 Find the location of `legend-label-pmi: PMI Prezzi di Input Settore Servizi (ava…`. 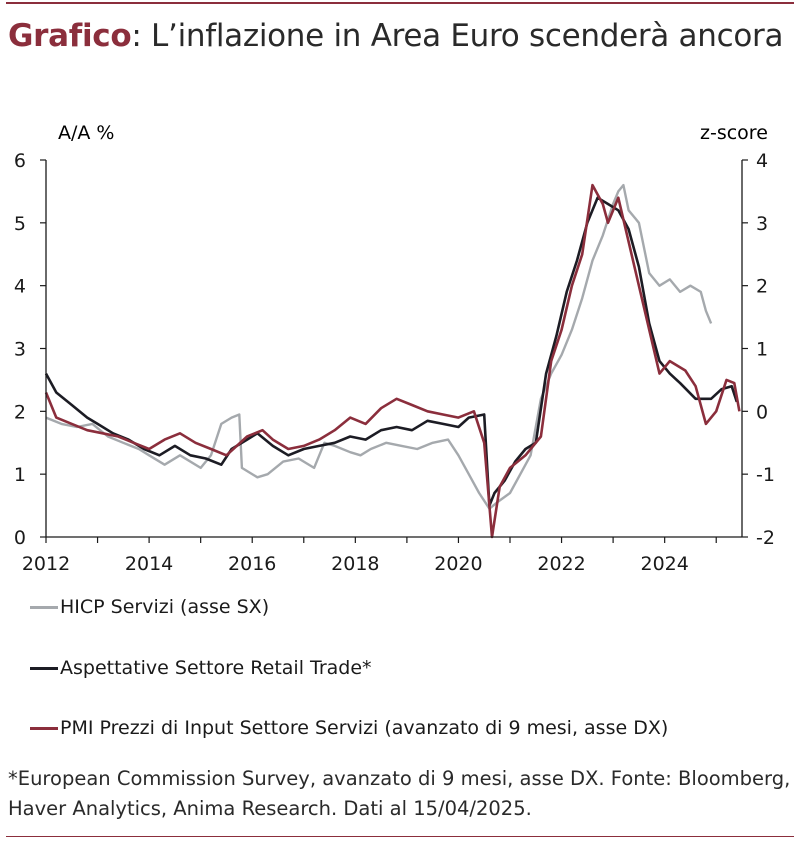

legend-label-pmi: PMI Prezzi di Input Settore Servizi (ava… is located at coordinates (364, 728).